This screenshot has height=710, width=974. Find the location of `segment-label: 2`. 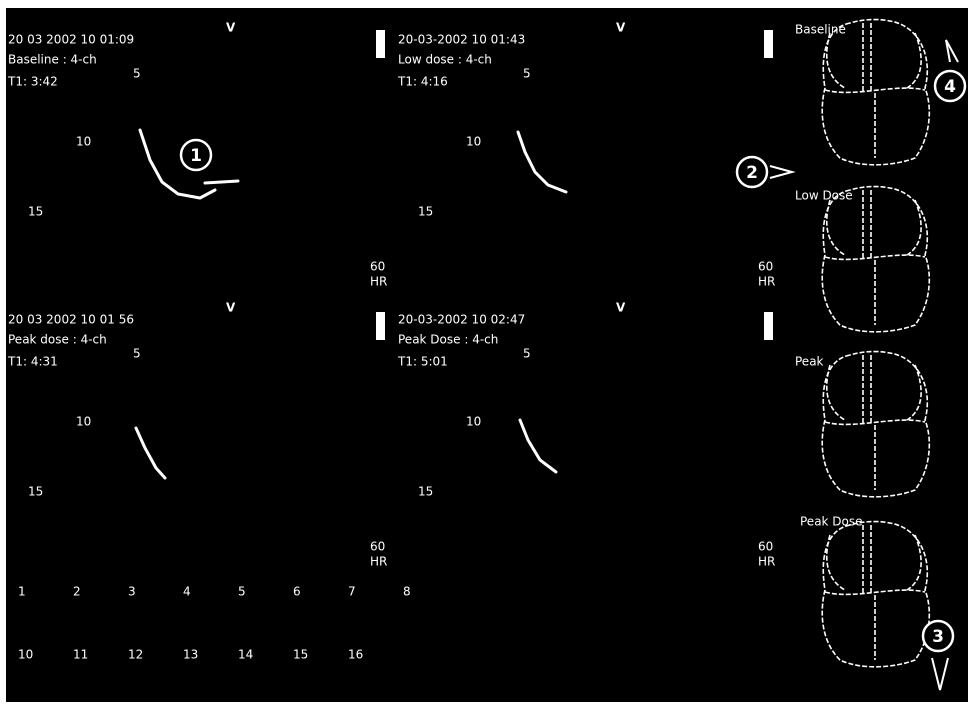

segment-label: 2 is located at coordinates (77, 592).